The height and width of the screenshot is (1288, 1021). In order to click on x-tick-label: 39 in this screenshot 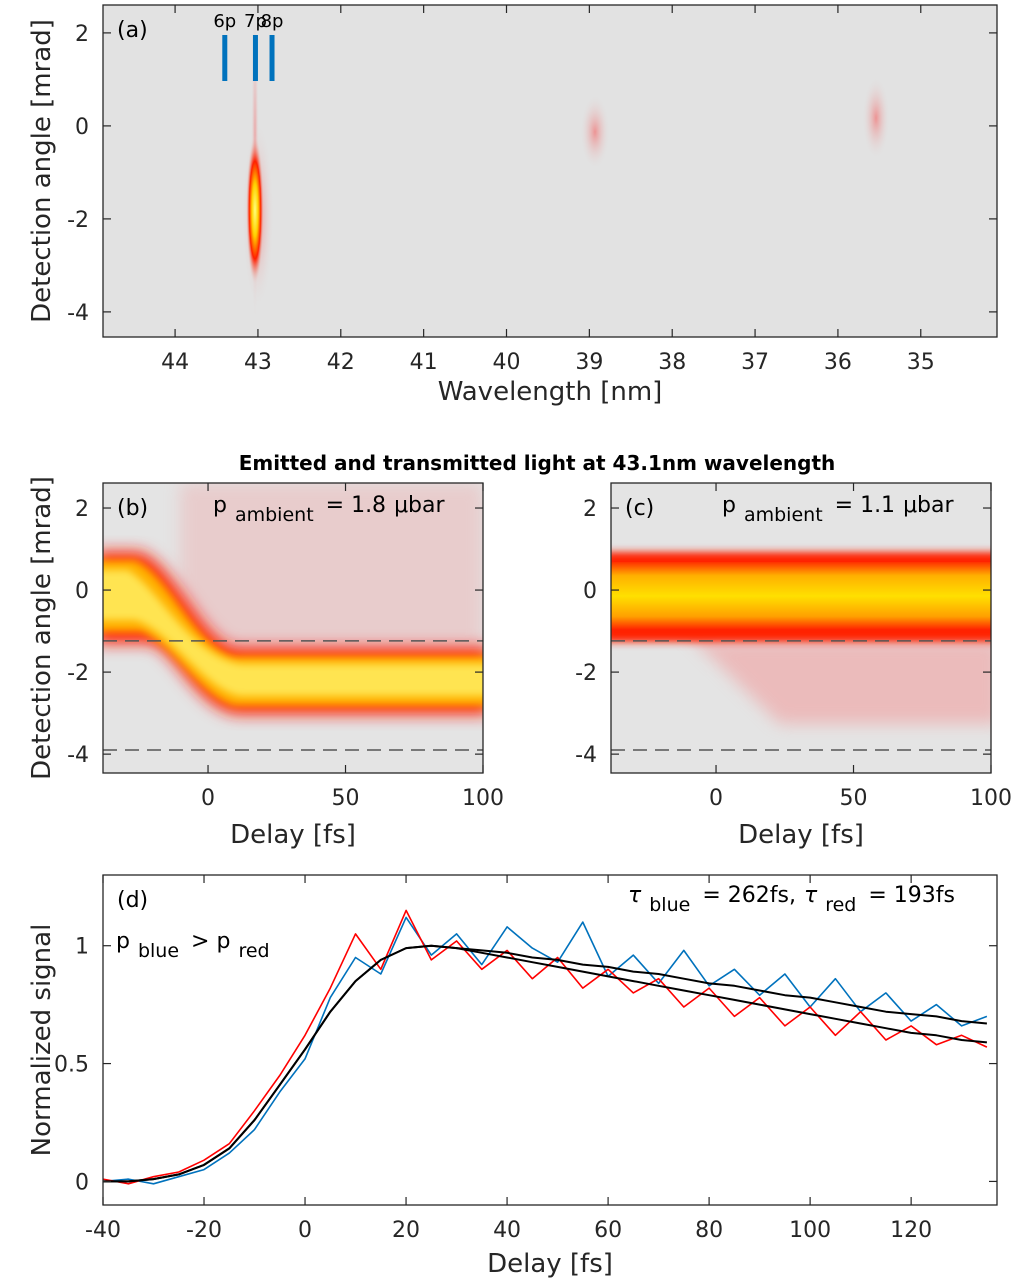, I will do `click(589, 362)`.